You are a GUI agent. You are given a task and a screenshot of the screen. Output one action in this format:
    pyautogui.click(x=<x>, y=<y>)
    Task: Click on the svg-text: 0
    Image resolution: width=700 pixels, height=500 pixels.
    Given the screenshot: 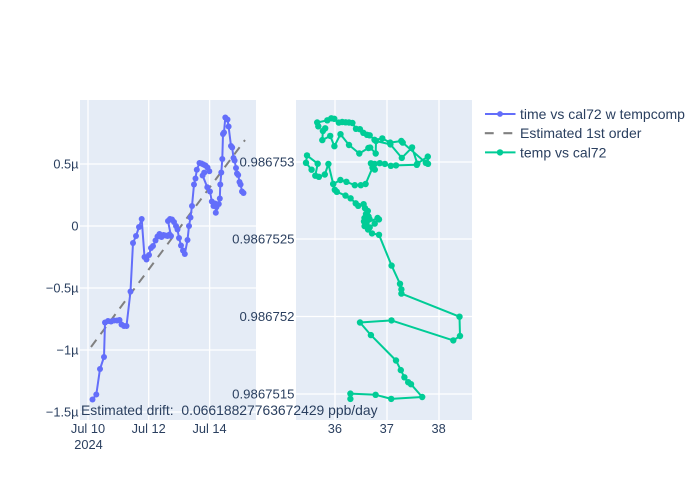 What is the action you would take?
    pyautogui.click(x=74, y=226)
    